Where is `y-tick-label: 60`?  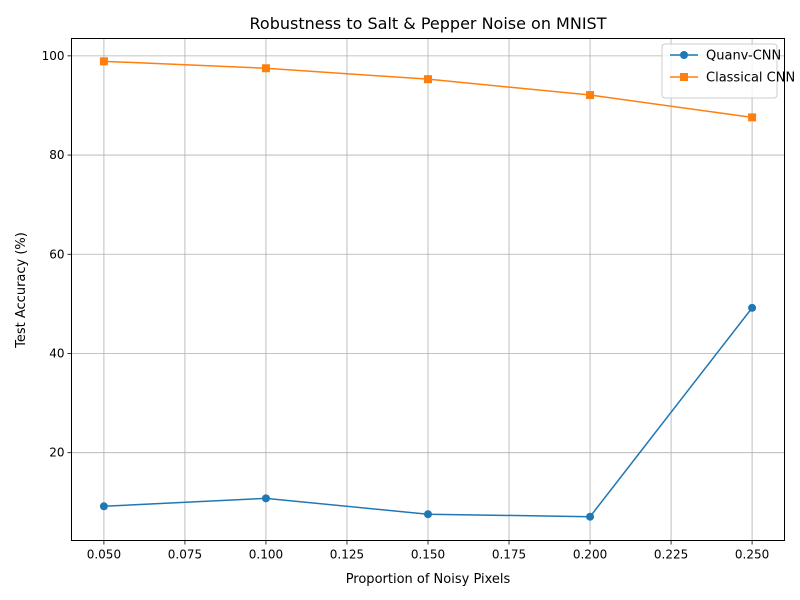
y-tick-label: 60 is located at coordinates (56, 254).